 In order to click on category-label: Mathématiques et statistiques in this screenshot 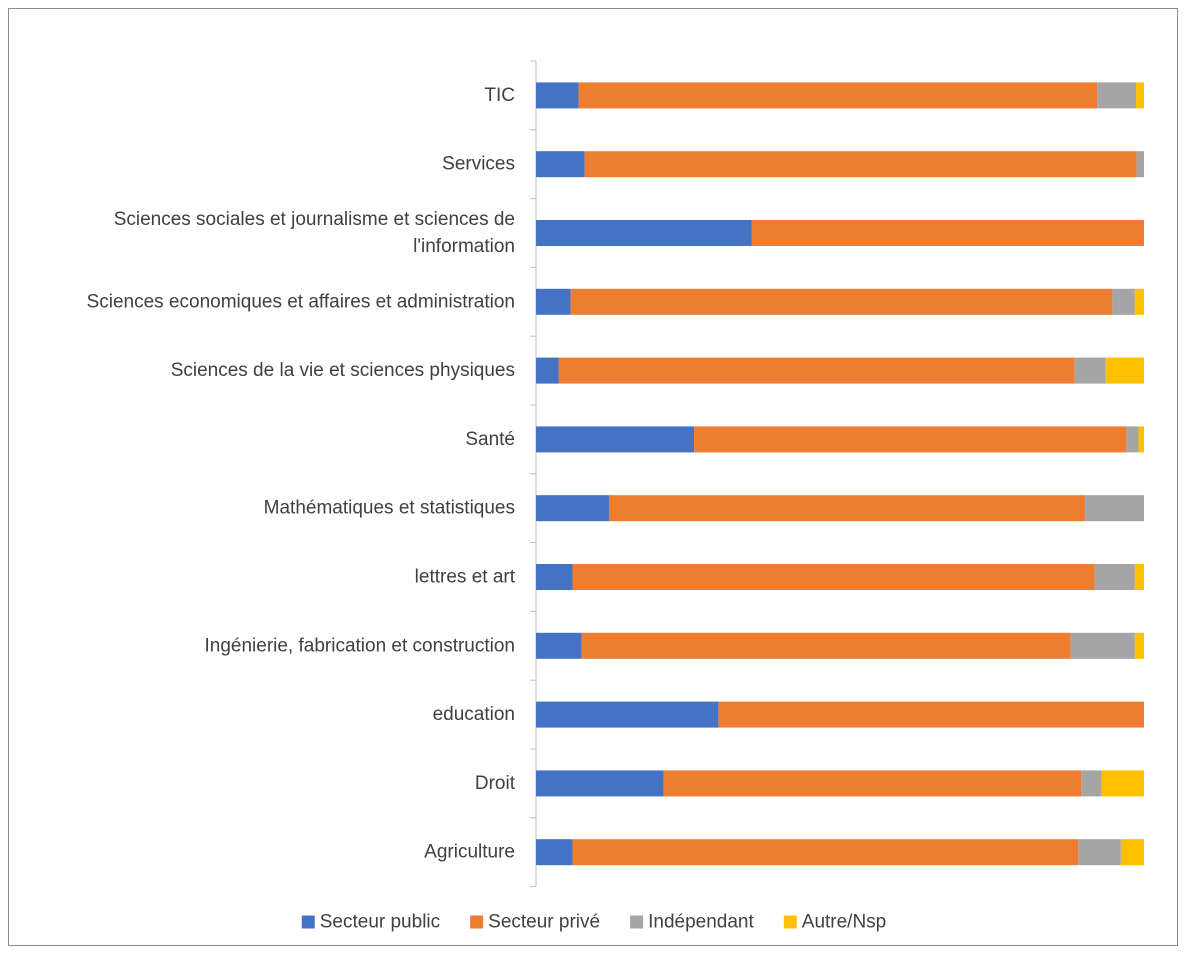, I will do `click(389, 508)`.